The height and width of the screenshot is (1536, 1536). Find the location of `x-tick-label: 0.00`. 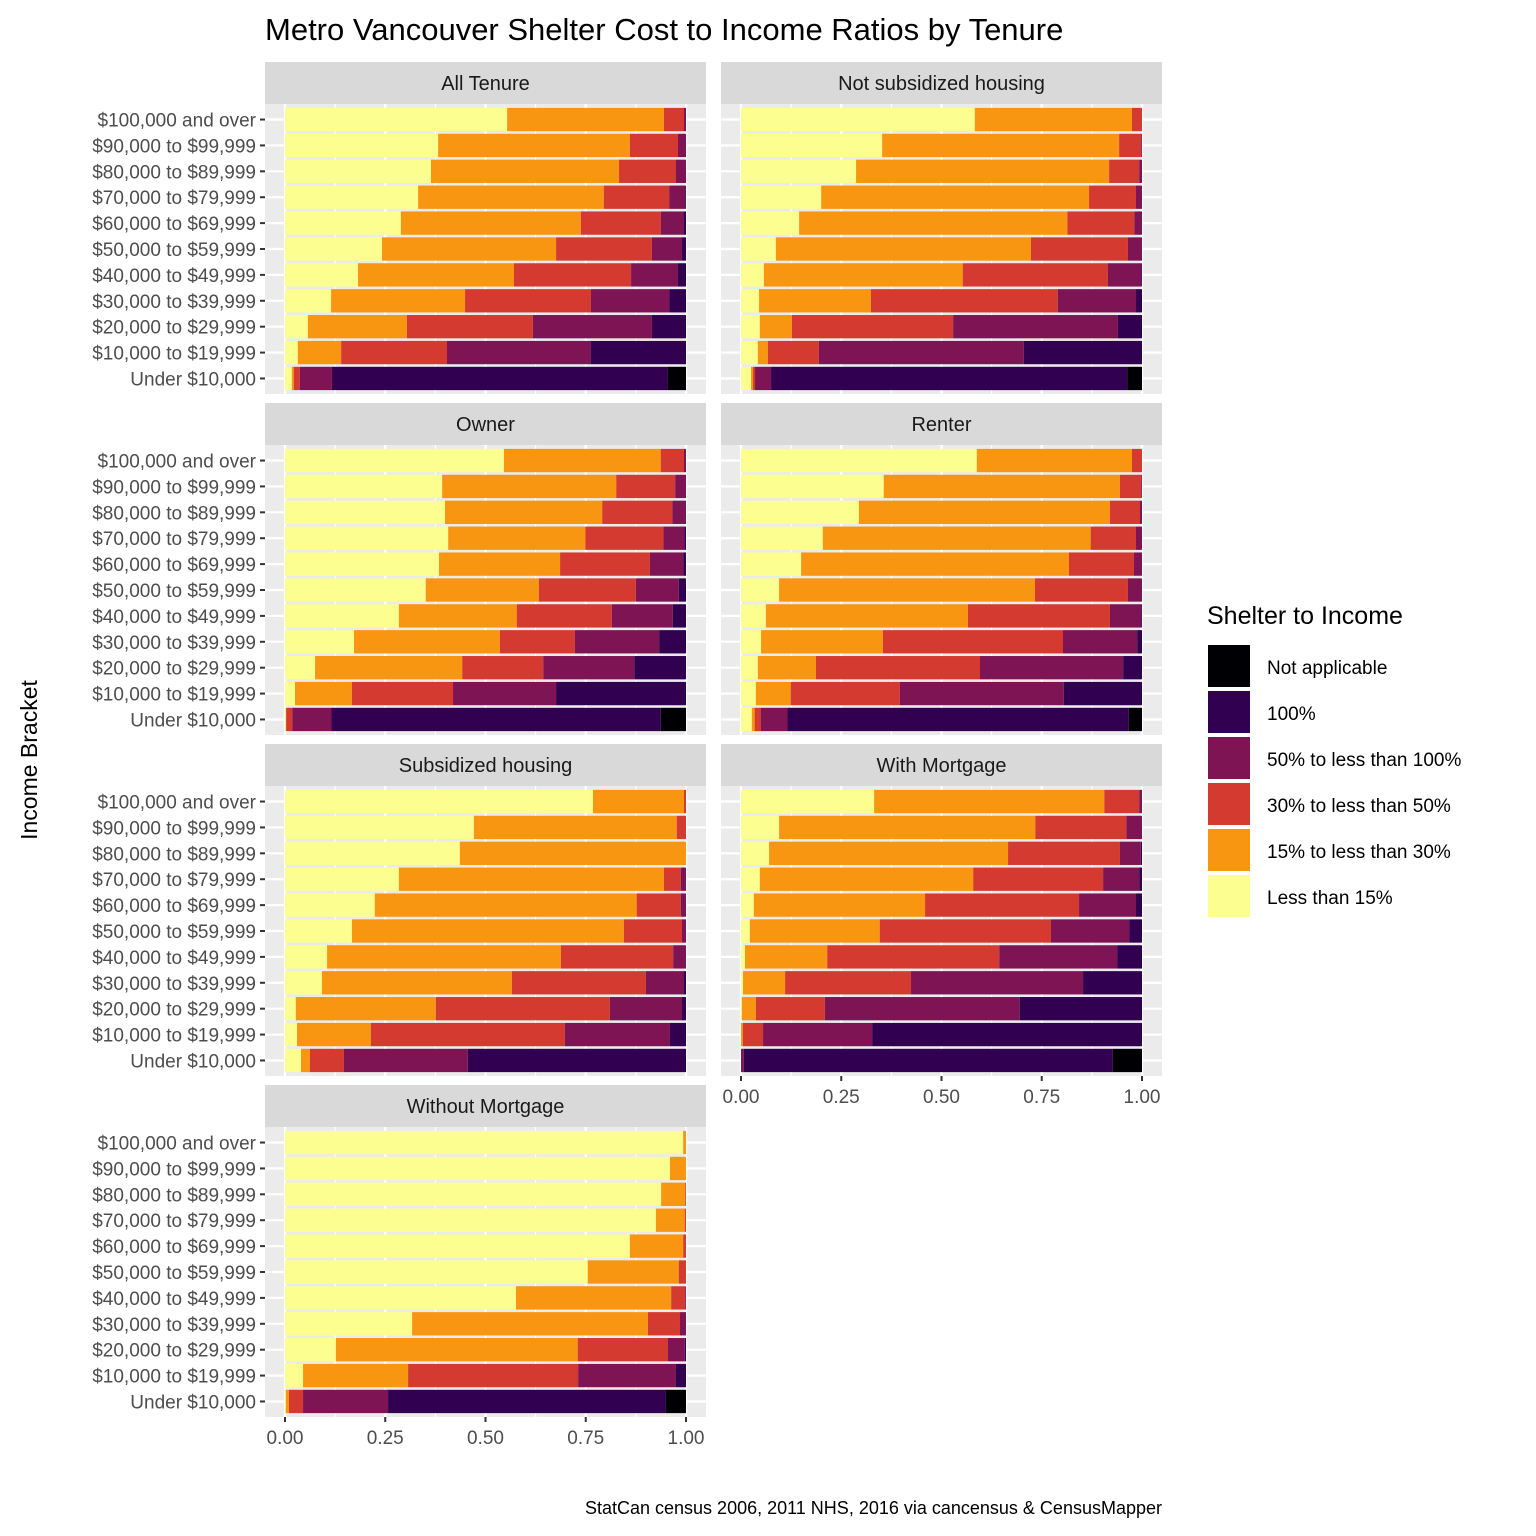

x-tick-label: 0.00 is located at coordinates (741, 1097).